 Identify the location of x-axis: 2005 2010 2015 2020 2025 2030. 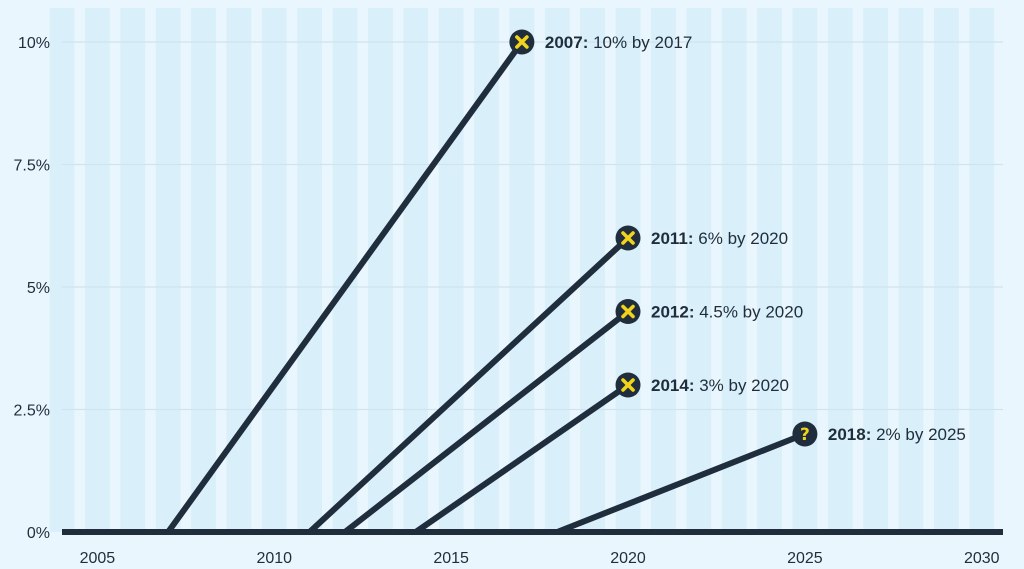
(540, 558).